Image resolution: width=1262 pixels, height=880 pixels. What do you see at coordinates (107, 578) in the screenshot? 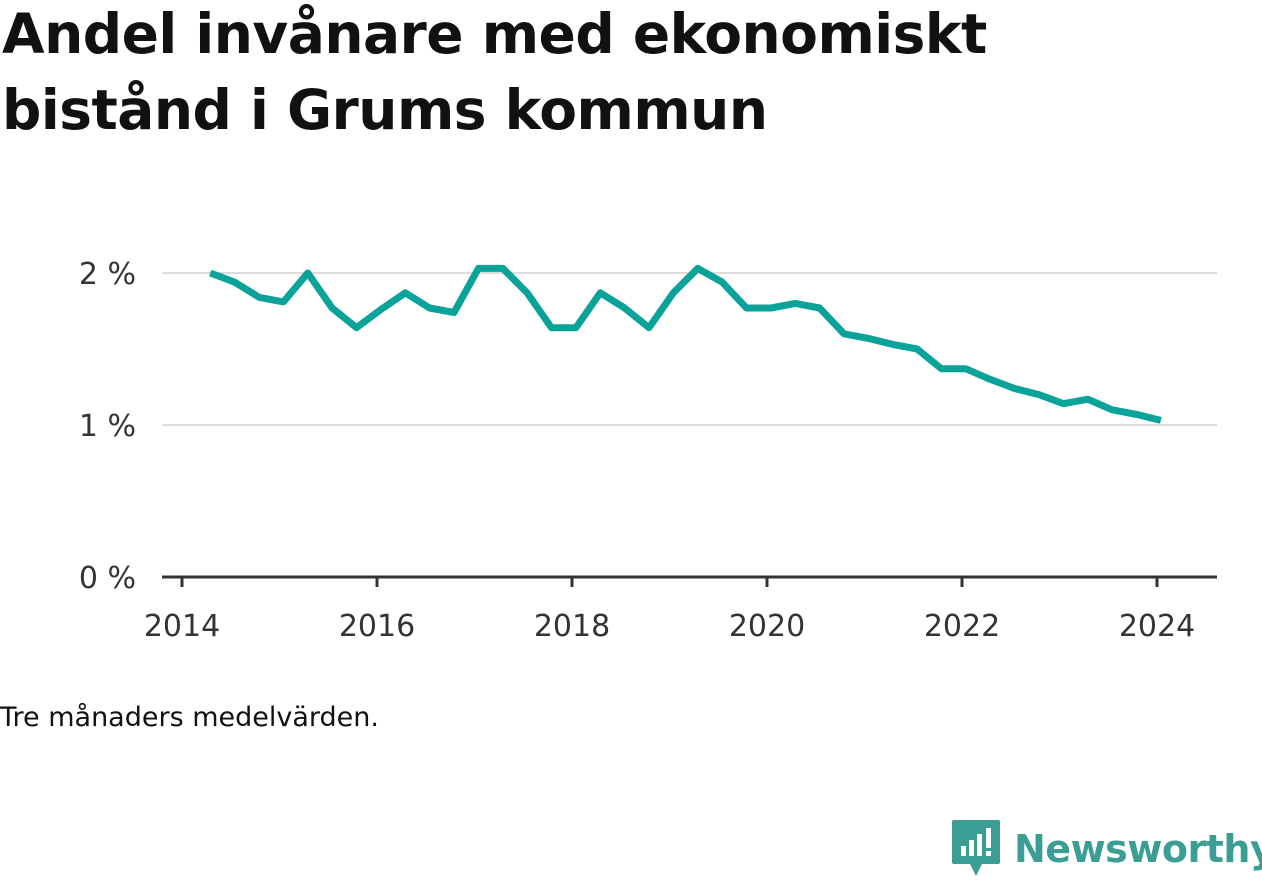
I see `y-tick-label: 0 %` at bounding box center [107, 578].